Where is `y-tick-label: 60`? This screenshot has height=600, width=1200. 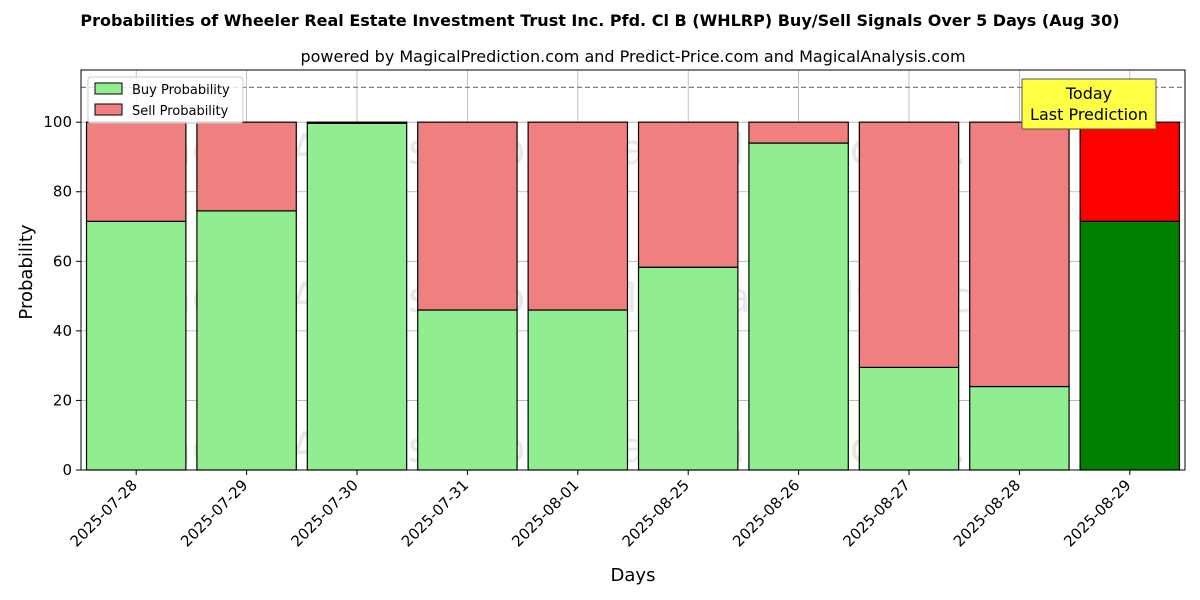 y-tick-label: 60 is located at coordinates (62, 261).